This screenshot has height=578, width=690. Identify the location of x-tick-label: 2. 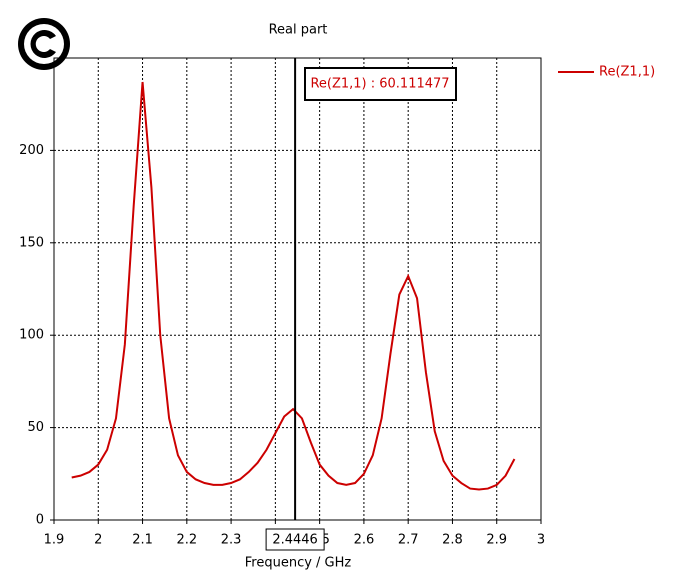
(98, 540).